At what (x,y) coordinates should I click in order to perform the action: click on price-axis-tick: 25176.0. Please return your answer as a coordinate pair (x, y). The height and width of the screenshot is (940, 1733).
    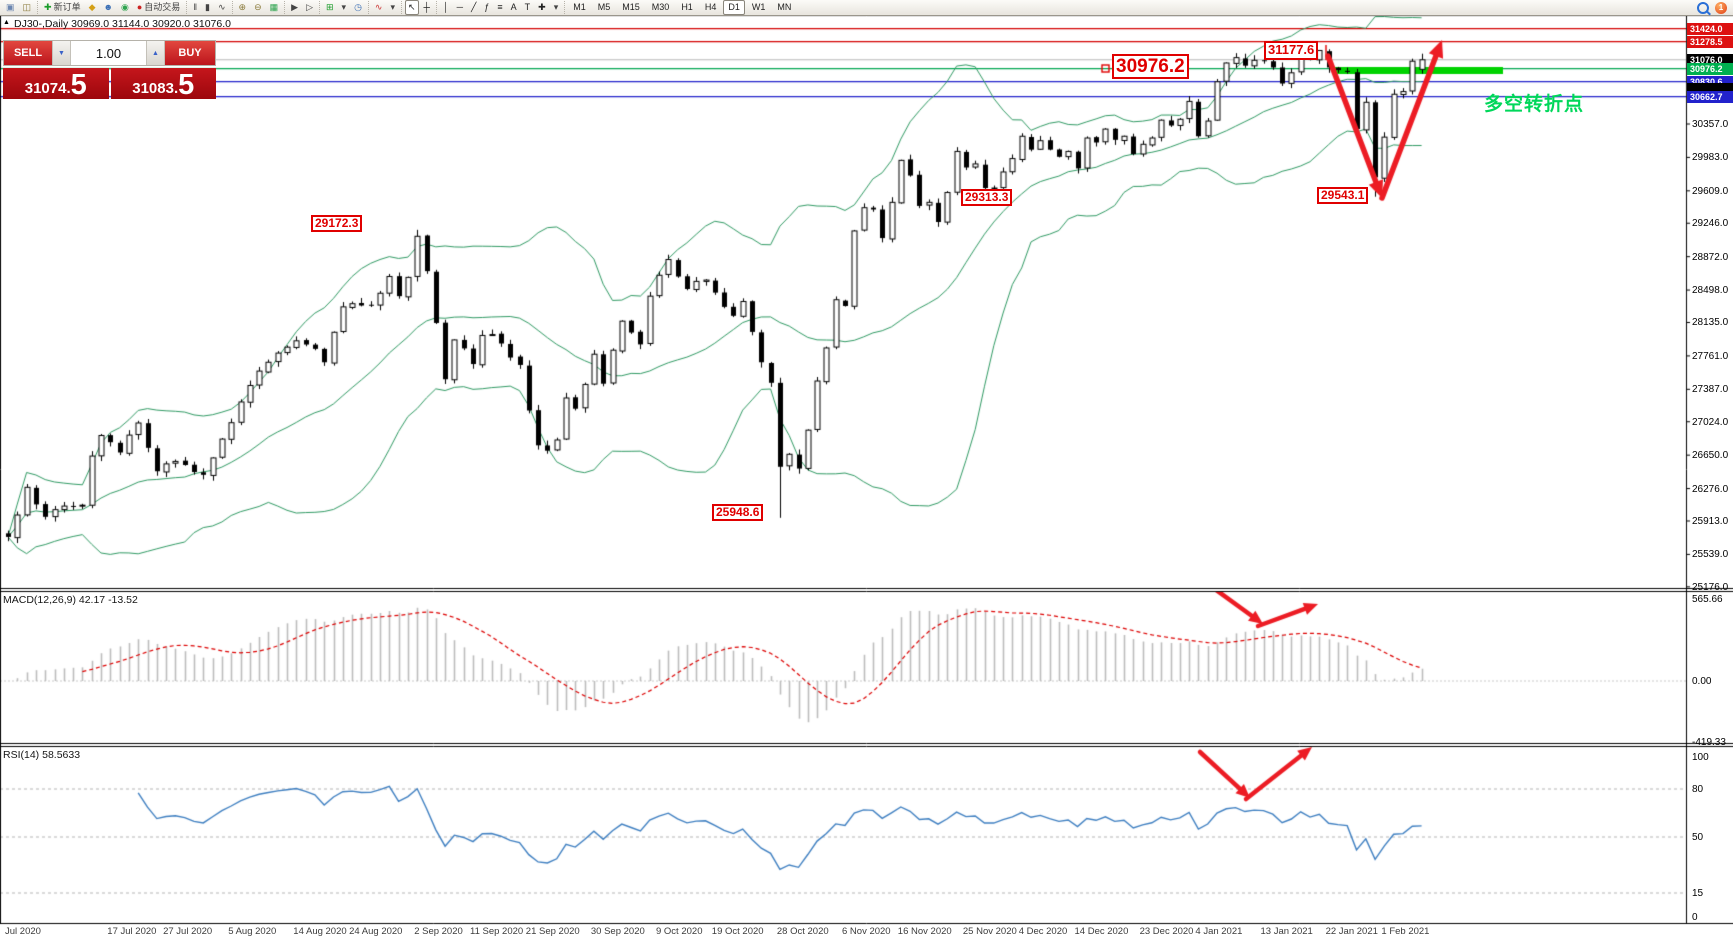
    Looking at the image, I should click on (1710, 587).